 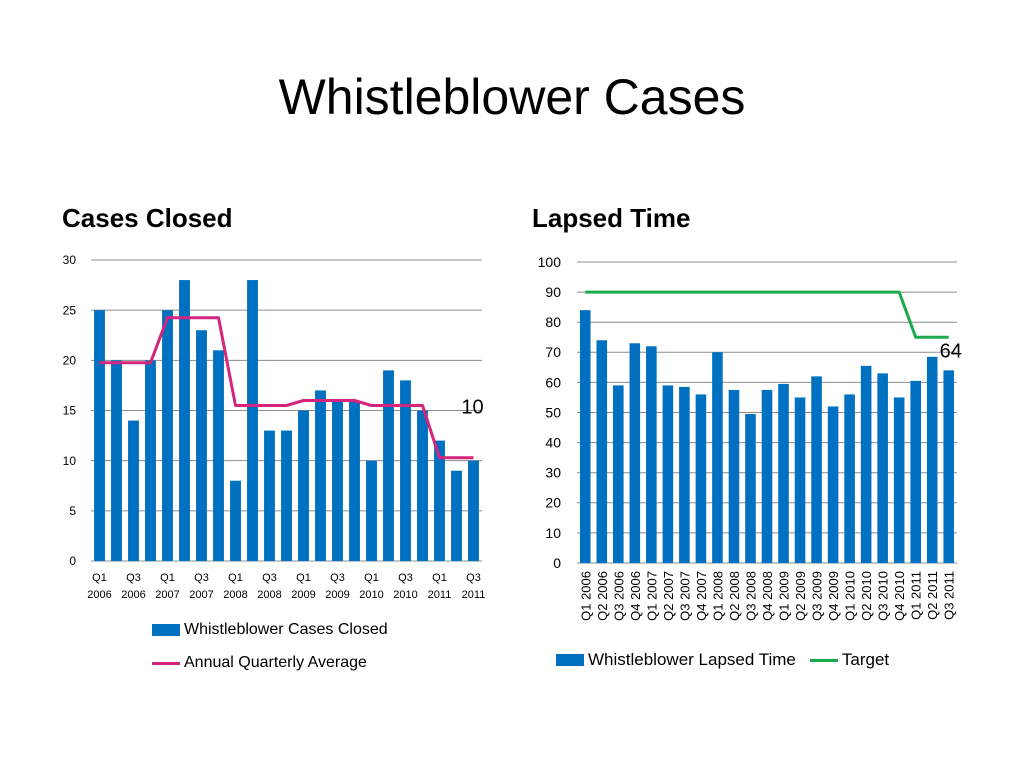 I want to click on slide-title: Whistleblower Cases, so click(x=512, y=97).